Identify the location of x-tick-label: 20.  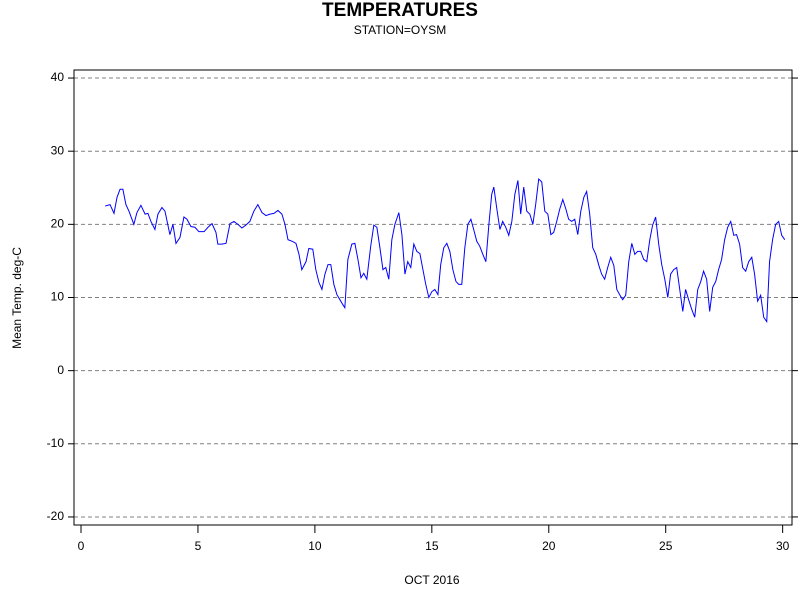
(549, 546).